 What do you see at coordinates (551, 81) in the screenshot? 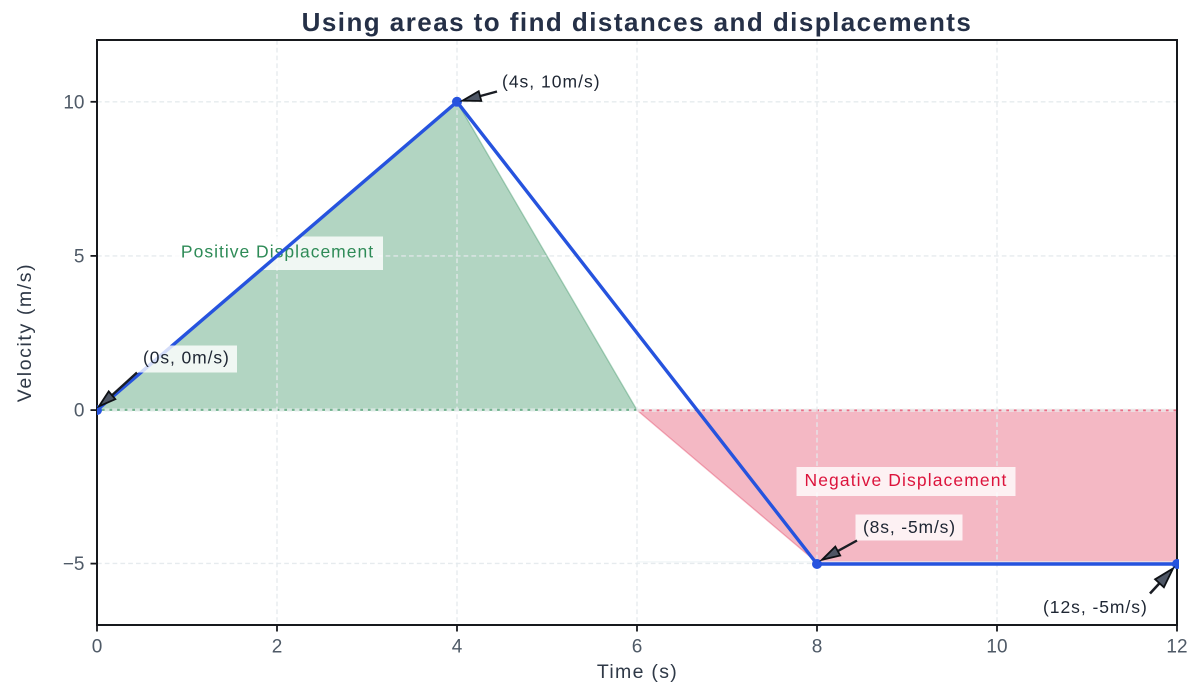
I see `svg-text: (4s, 10m/s)` at bounding box center [551, 81].